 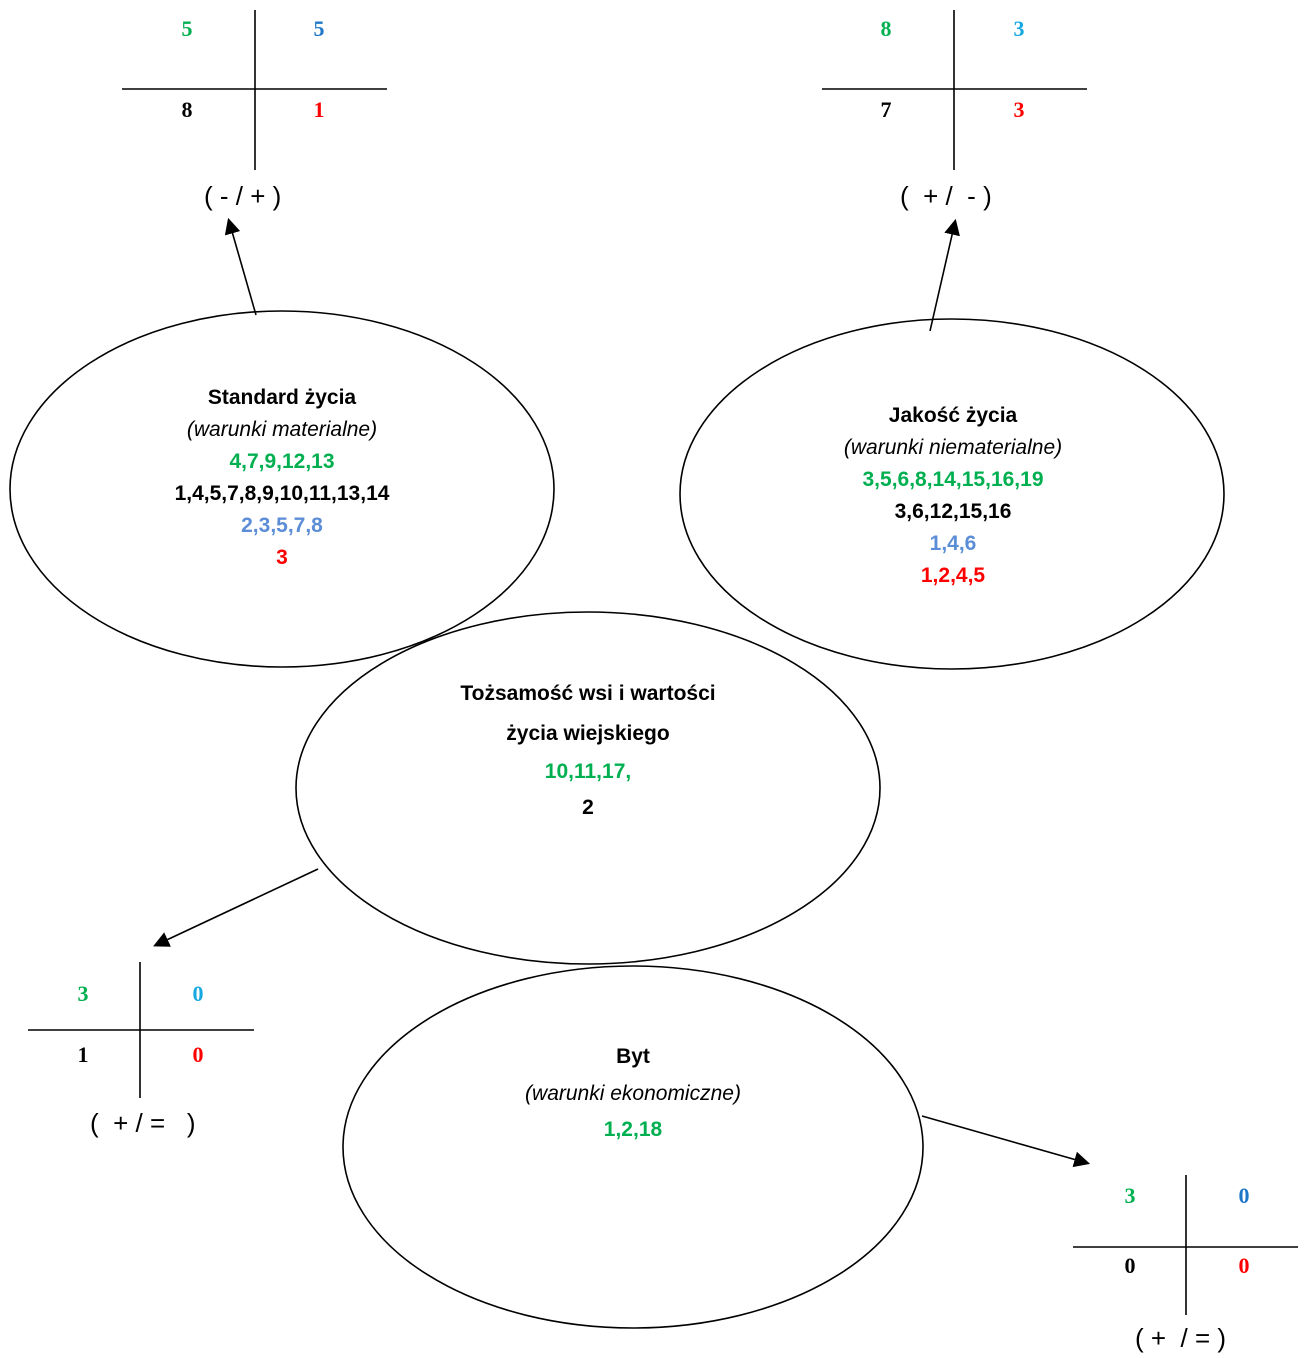 What do you see at coordinates (633, 1129) in the screenshot?
I see `existence-green-values: 1,2,18` at bounding box center [633, 1129].